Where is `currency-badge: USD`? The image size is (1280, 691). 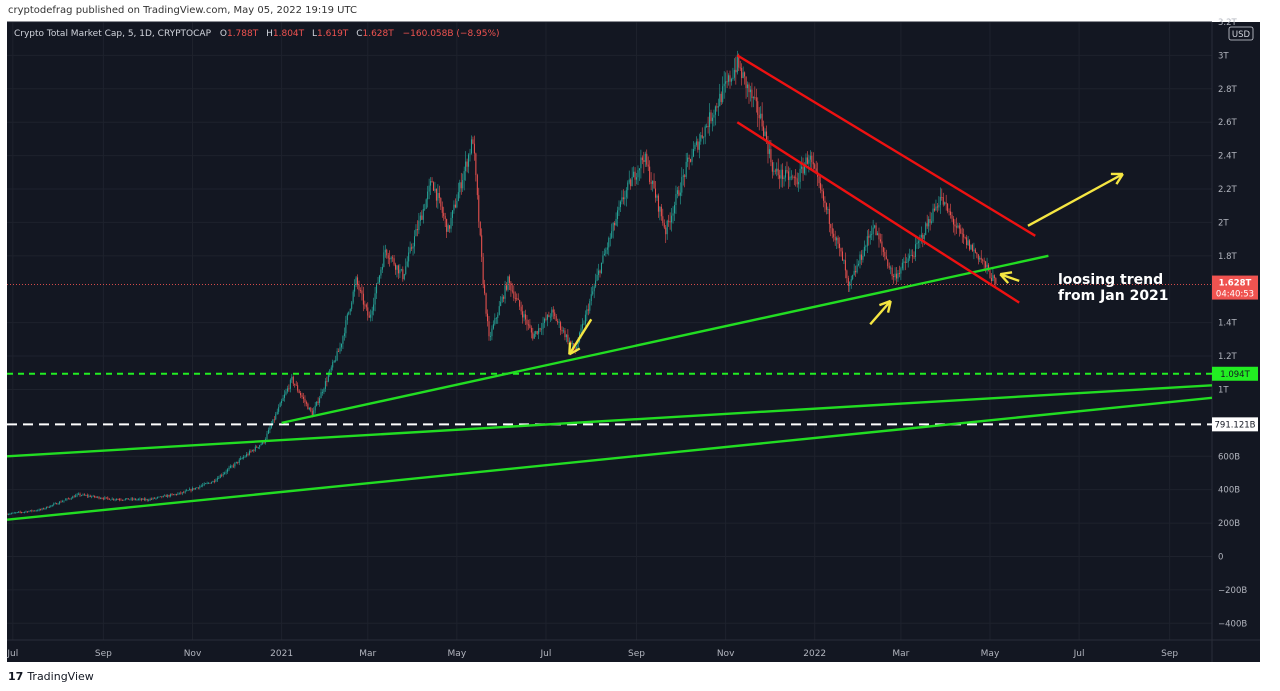
currency-badge: USD is located at coordinates (1241, 33).